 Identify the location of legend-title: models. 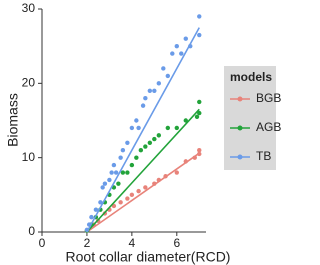
(251, 77).